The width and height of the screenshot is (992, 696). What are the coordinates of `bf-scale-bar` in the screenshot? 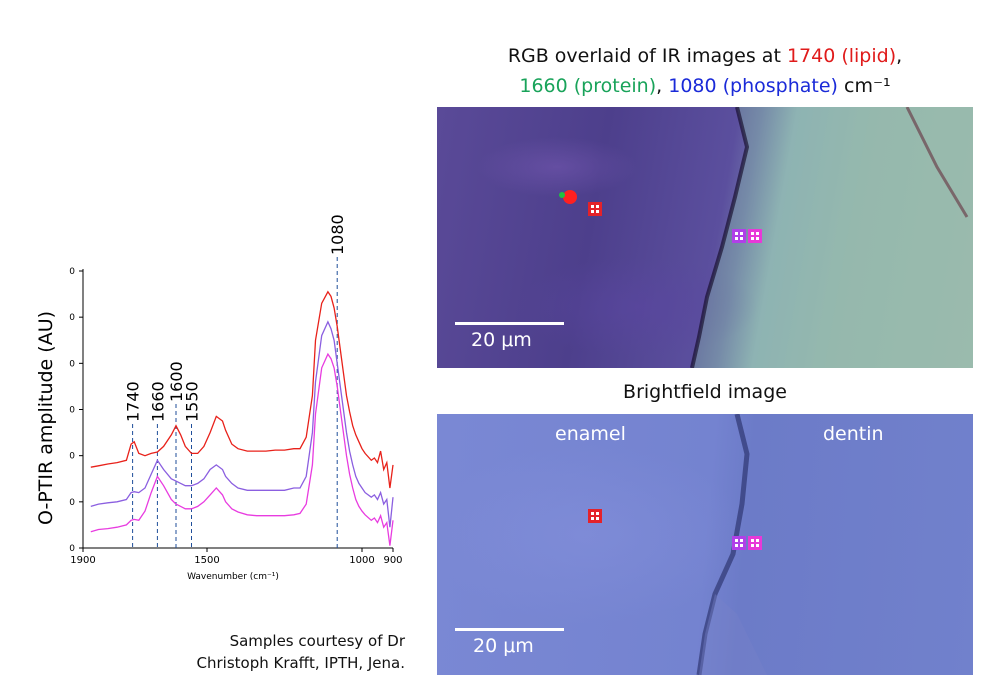 It's located at (509, 629).